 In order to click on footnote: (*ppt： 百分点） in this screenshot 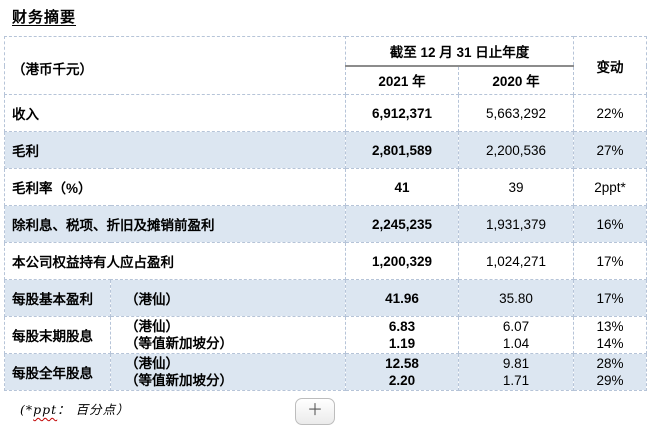, I will do `click(75, 408)`.